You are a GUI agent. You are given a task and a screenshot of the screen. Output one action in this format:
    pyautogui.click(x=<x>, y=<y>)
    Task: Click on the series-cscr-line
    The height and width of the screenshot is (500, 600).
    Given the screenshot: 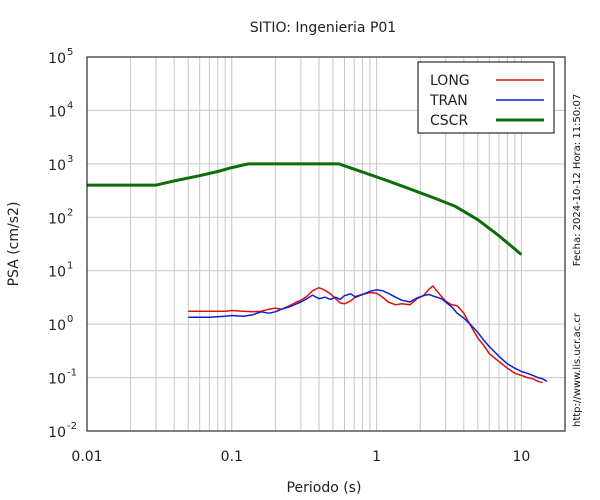 What is the action you would take?
    pyautogui.click(x=305, y=209)
    